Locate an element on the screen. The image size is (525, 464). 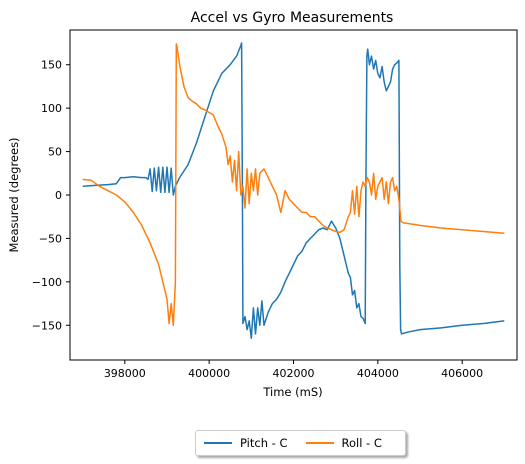
x-tick-label-0: 398000 is located at coordinates (125, 373).